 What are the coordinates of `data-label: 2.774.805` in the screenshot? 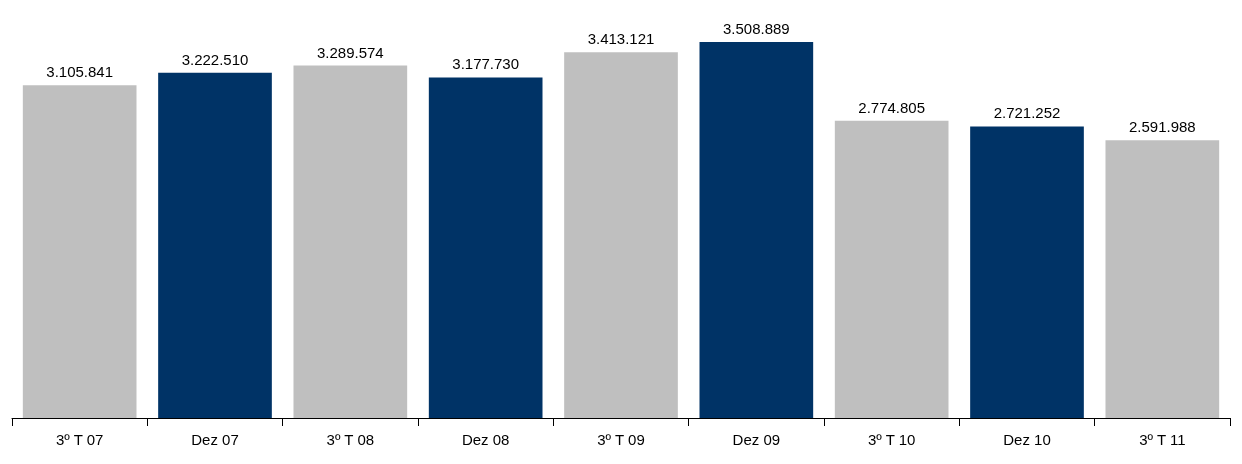 It's located at (892, 107).